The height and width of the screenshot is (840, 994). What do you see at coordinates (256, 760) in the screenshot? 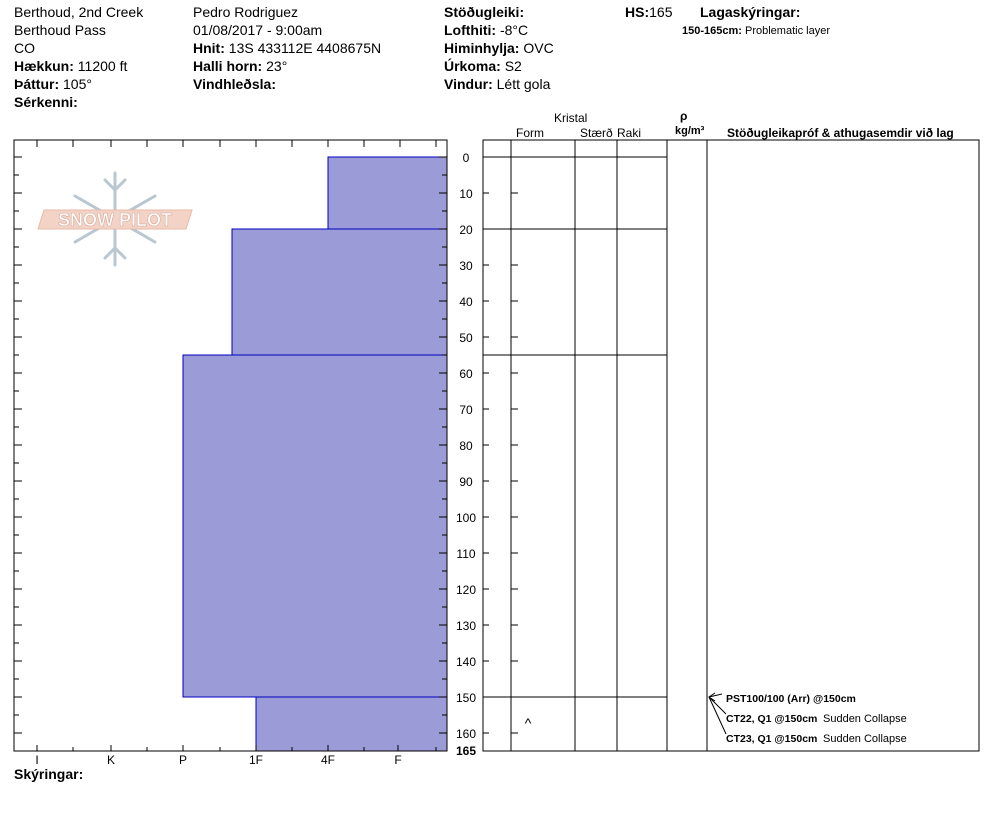
I see `hardness-label: 1F` at bounding box center [256, 760].